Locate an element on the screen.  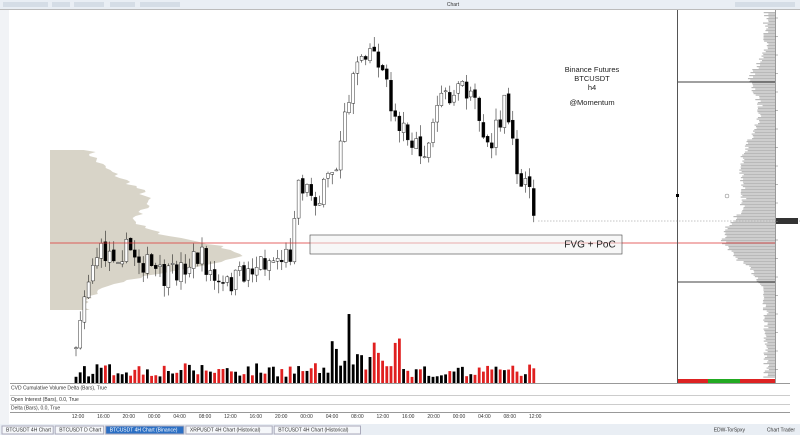
toolbar is located at coordinates (399, 4).